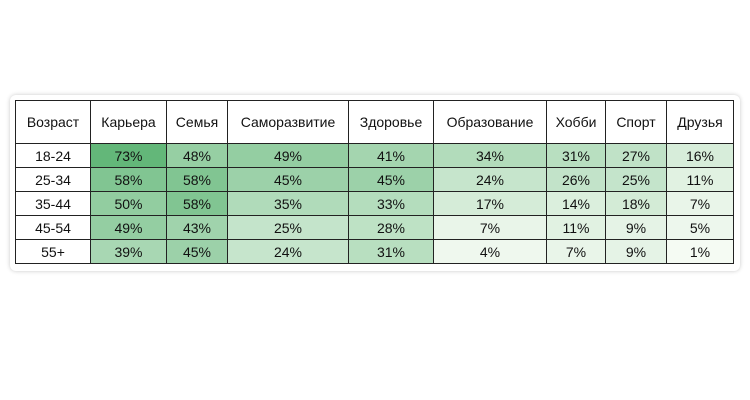  What do you see at coordinates (128, 203) in the screenshot?
I see `heat-cell-career: 50%` at bounding box center [128, 203].